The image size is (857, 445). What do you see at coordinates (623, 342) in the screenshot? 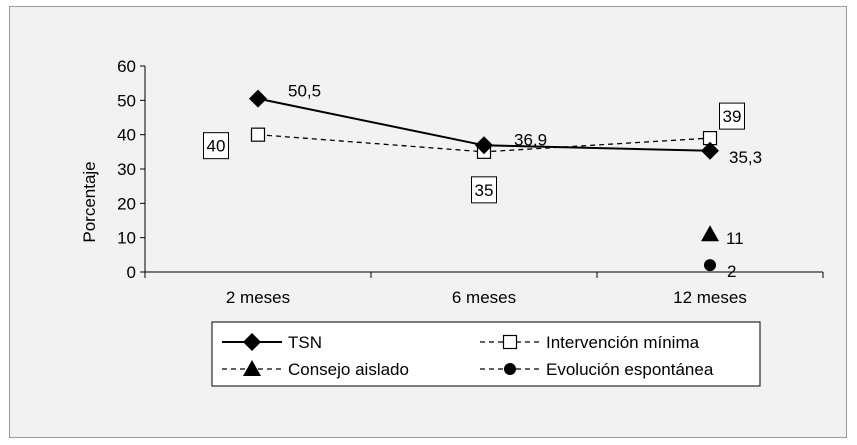
I see `legend-label: Intervención mínima` at bounding box center [623, 342].